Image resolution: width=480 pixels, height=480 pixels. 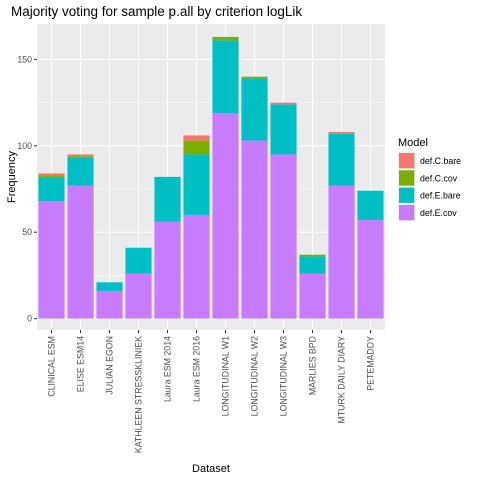 What do you see at coordinates (167, 270) in the screenshot?
I see `bar-laura-esm-2014-def-e-cov` at bounding box center [167, 270].